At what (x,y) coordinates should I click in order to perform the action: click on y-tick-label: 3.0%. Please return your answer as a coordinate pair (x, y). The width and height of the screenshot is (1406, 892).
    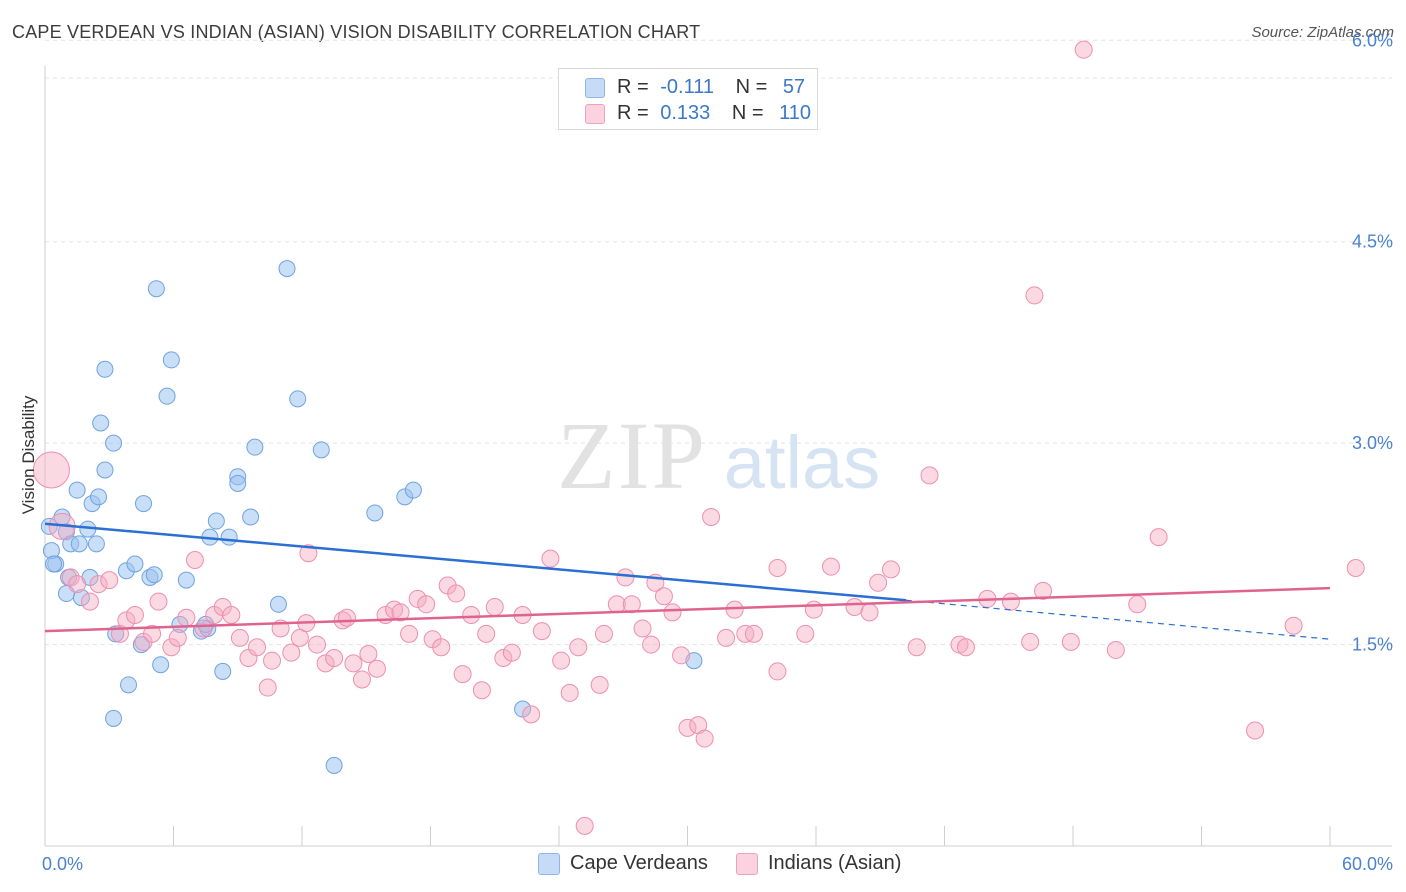
    Looking at the image, I should click on (1372, 443).